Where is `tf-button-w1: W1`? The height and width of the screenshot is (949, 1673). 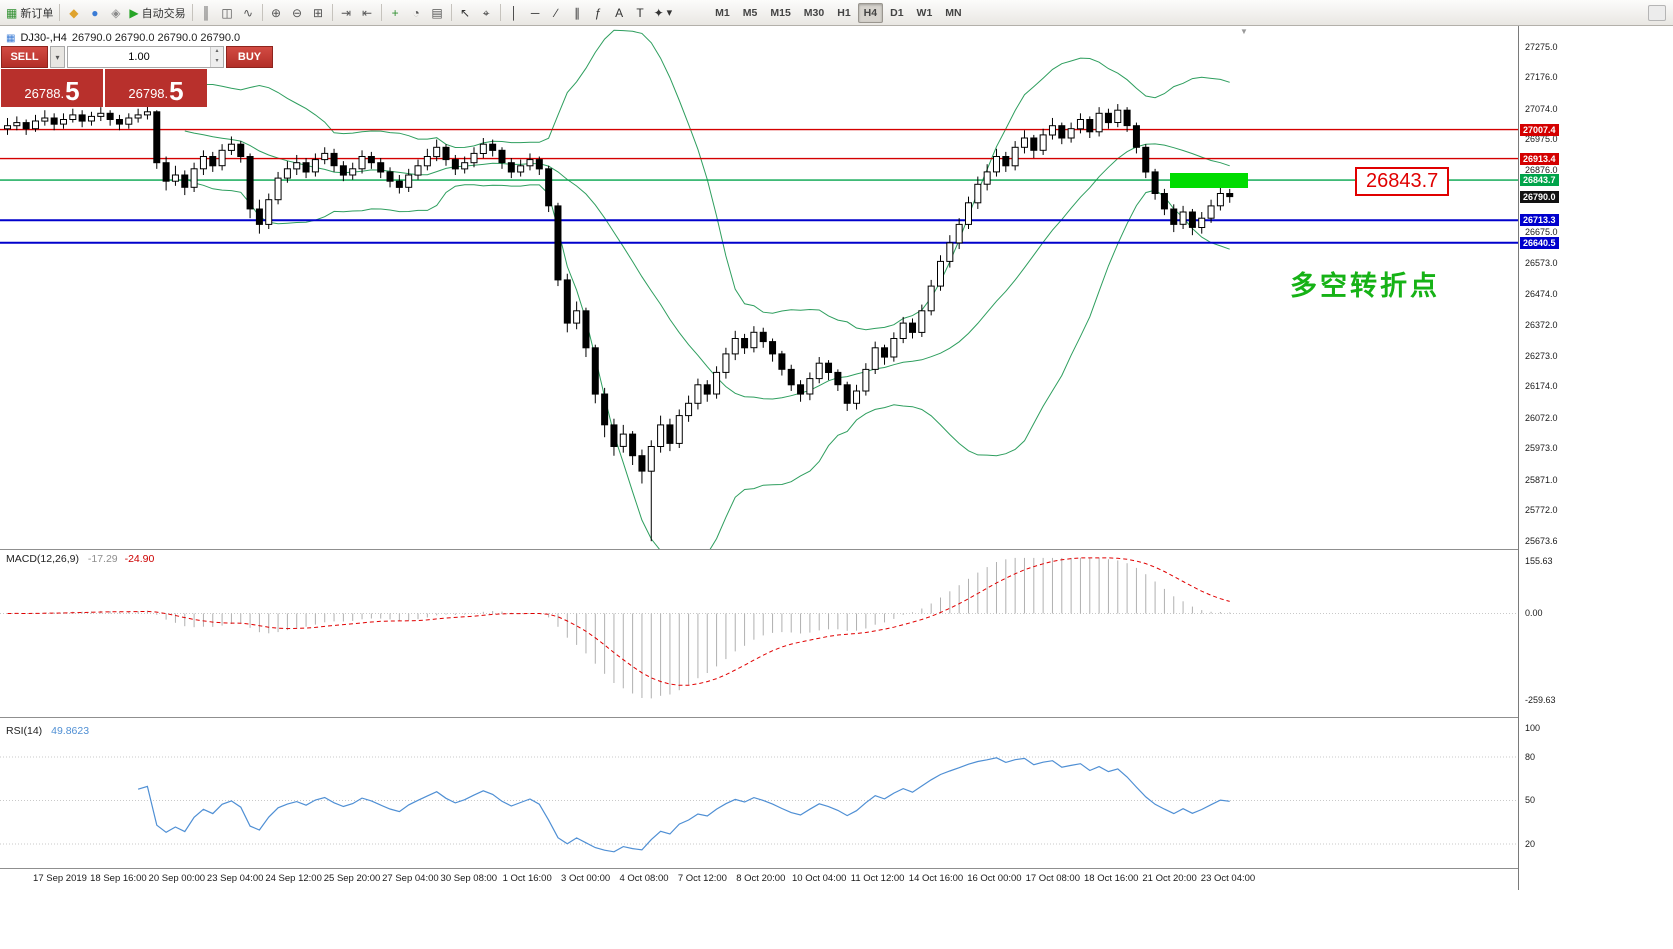
tf-button-w1: W1 is located at coordinates (924, 12).